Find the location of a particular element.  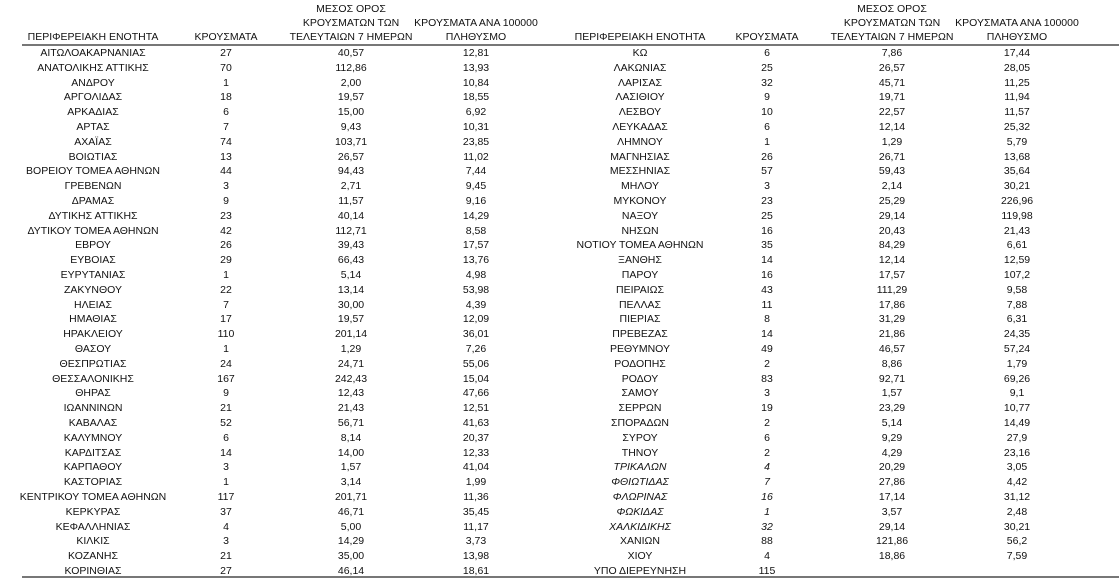

avg7-cell: 26,57 is located at coordinates (892, 67).